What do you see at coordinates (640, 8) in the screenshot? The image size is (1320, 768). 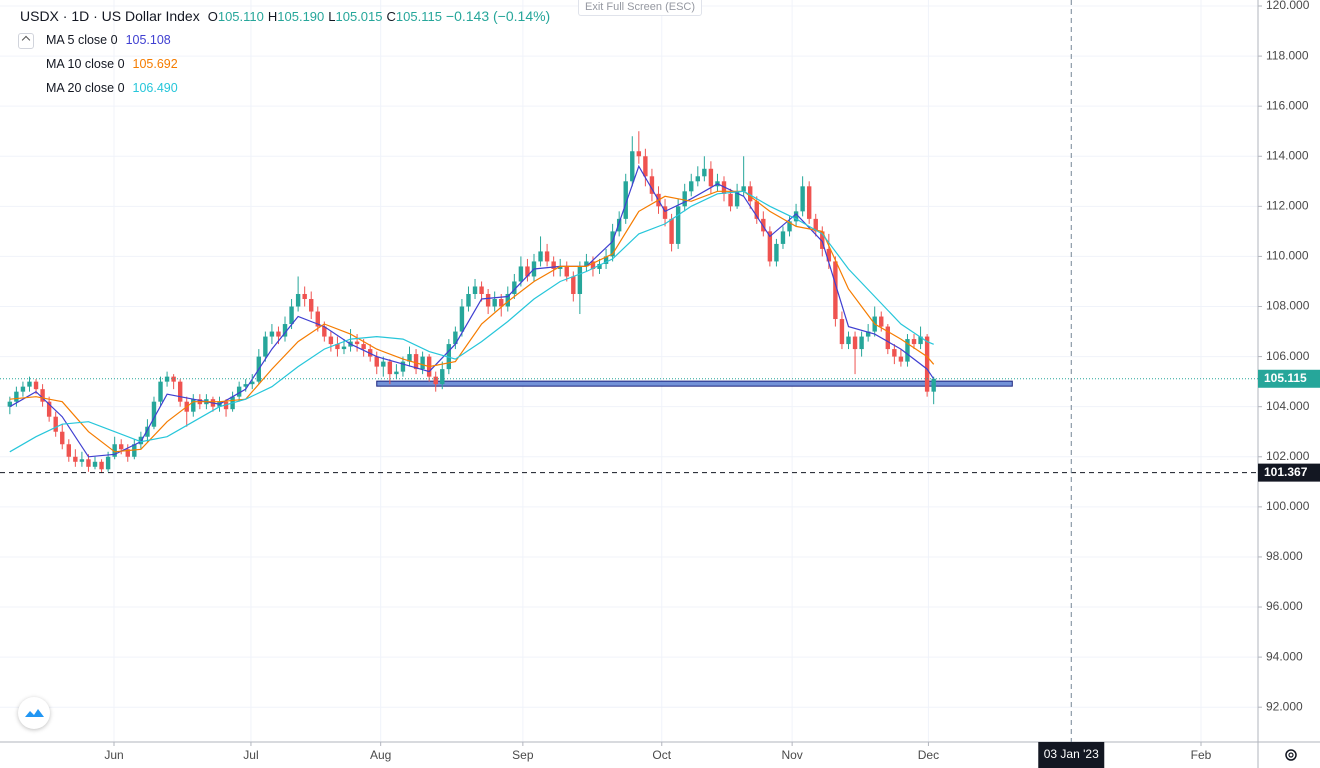 I see `exit-fullscreen-button: Exit Full Screen (ESC)` at bounding box center [640, 8].